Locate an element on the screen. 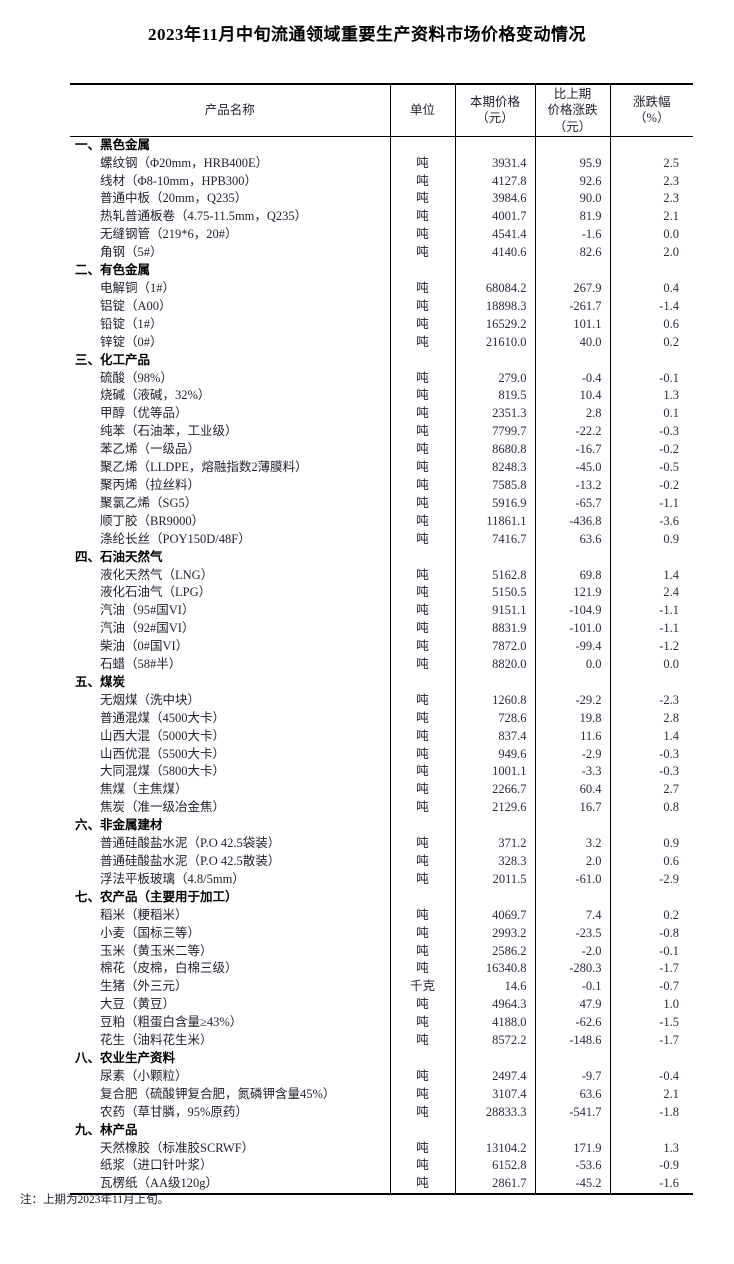 This screenshot has width=734, height=1264. cell-change: 7.4 is located at coordinates (572, 915).